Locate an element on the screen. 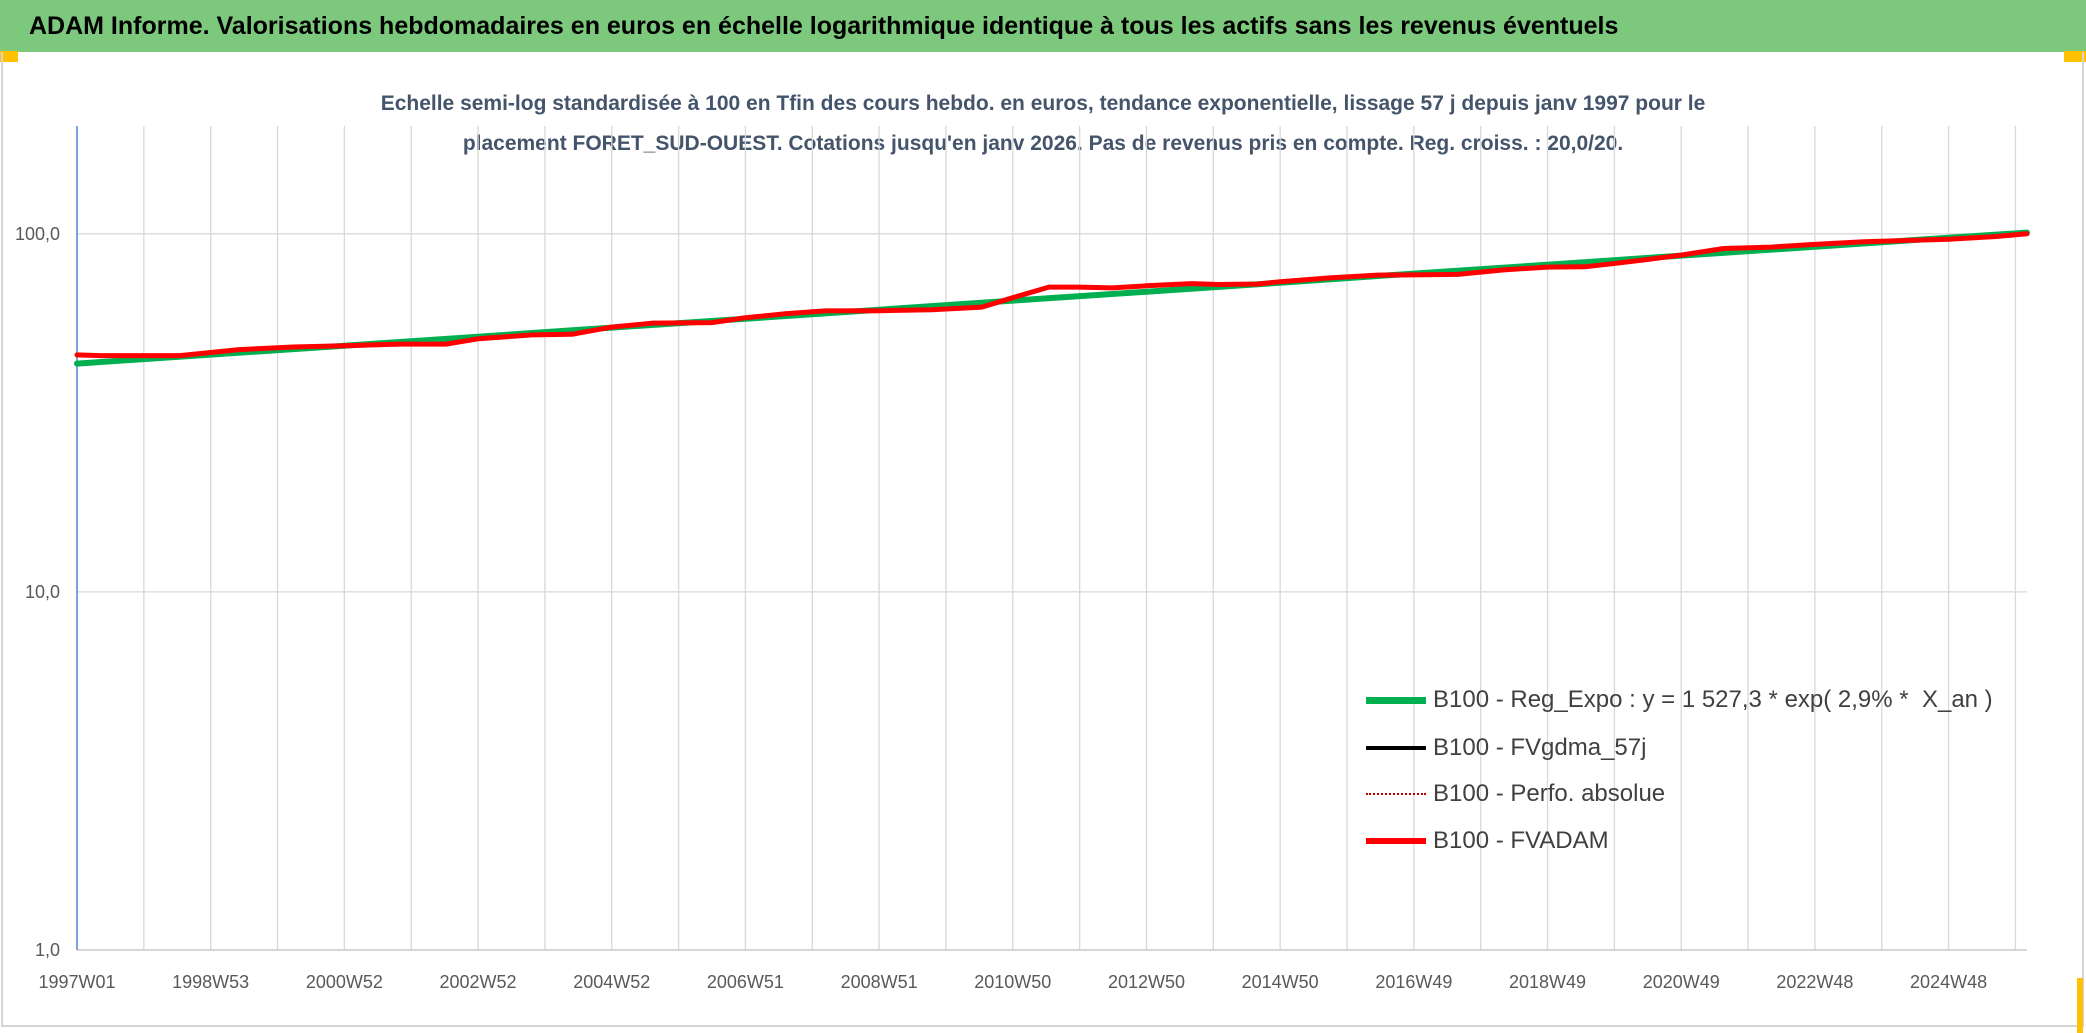 This screenshot has width=2086, height=1033. x-tick-label: 2008W51 is located at coordinates (879, 982).